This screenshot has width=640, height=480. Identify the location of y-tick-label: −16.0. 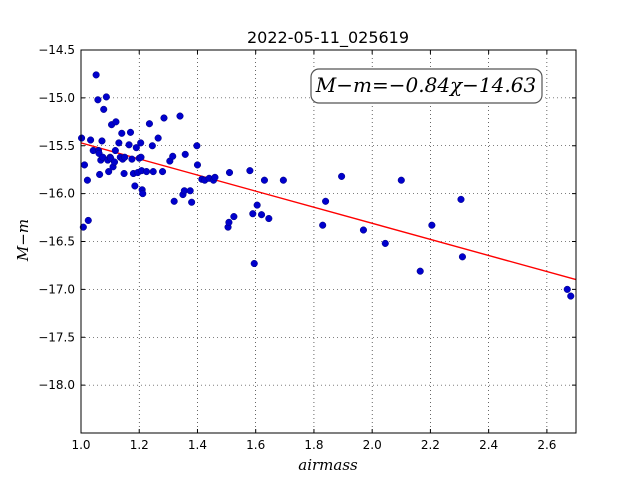
(56, 194).